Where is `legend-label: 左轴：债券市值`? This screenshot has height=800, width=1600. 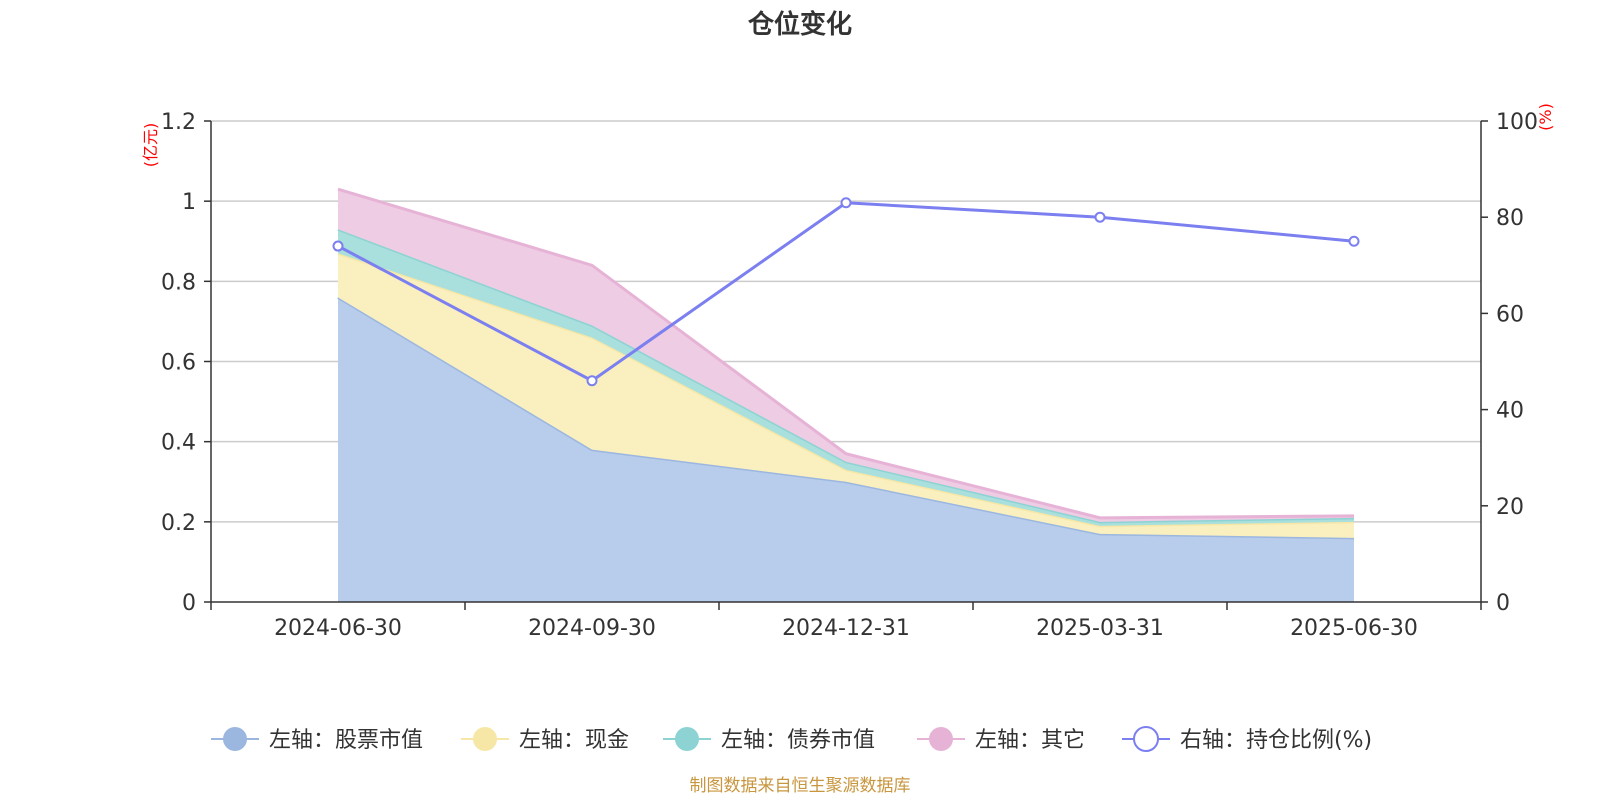 legend-label: 左轴：债券市值 is located at coordinates (798, 740).